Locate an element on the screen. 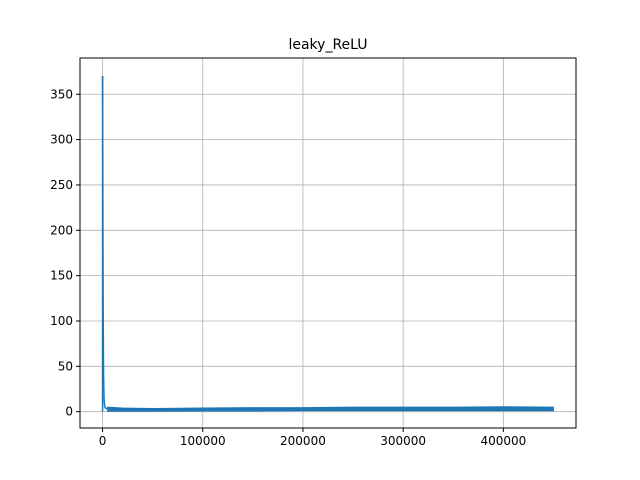 The image size is (640, 480). chart-title: leaky_ReLU is located at coordinates (327, 45).